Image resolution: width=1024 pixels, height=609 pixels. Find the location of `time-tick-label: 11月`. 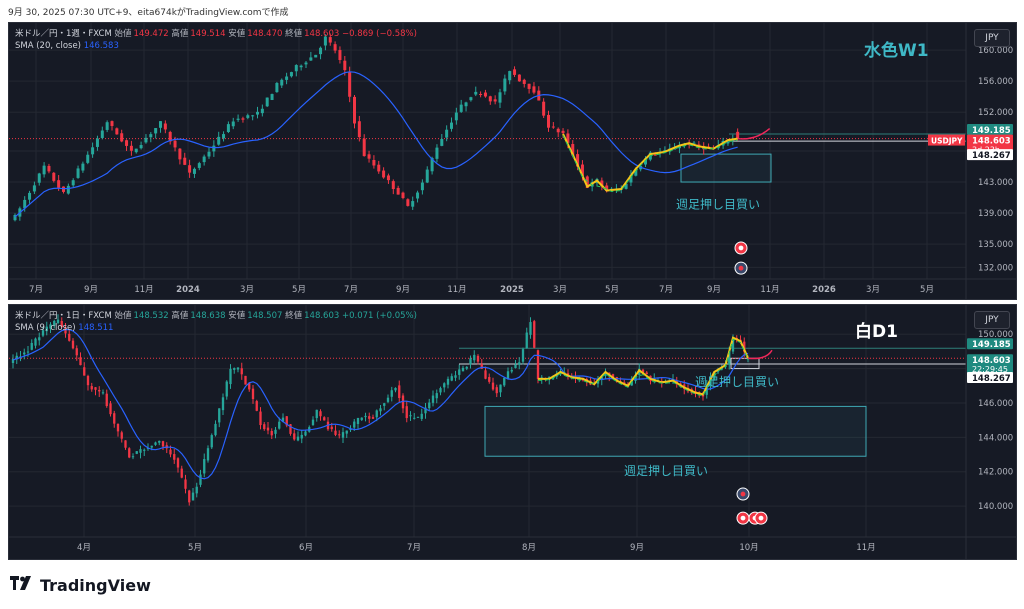

time-tick-label: 11月 is located at coordinates (456, 290).